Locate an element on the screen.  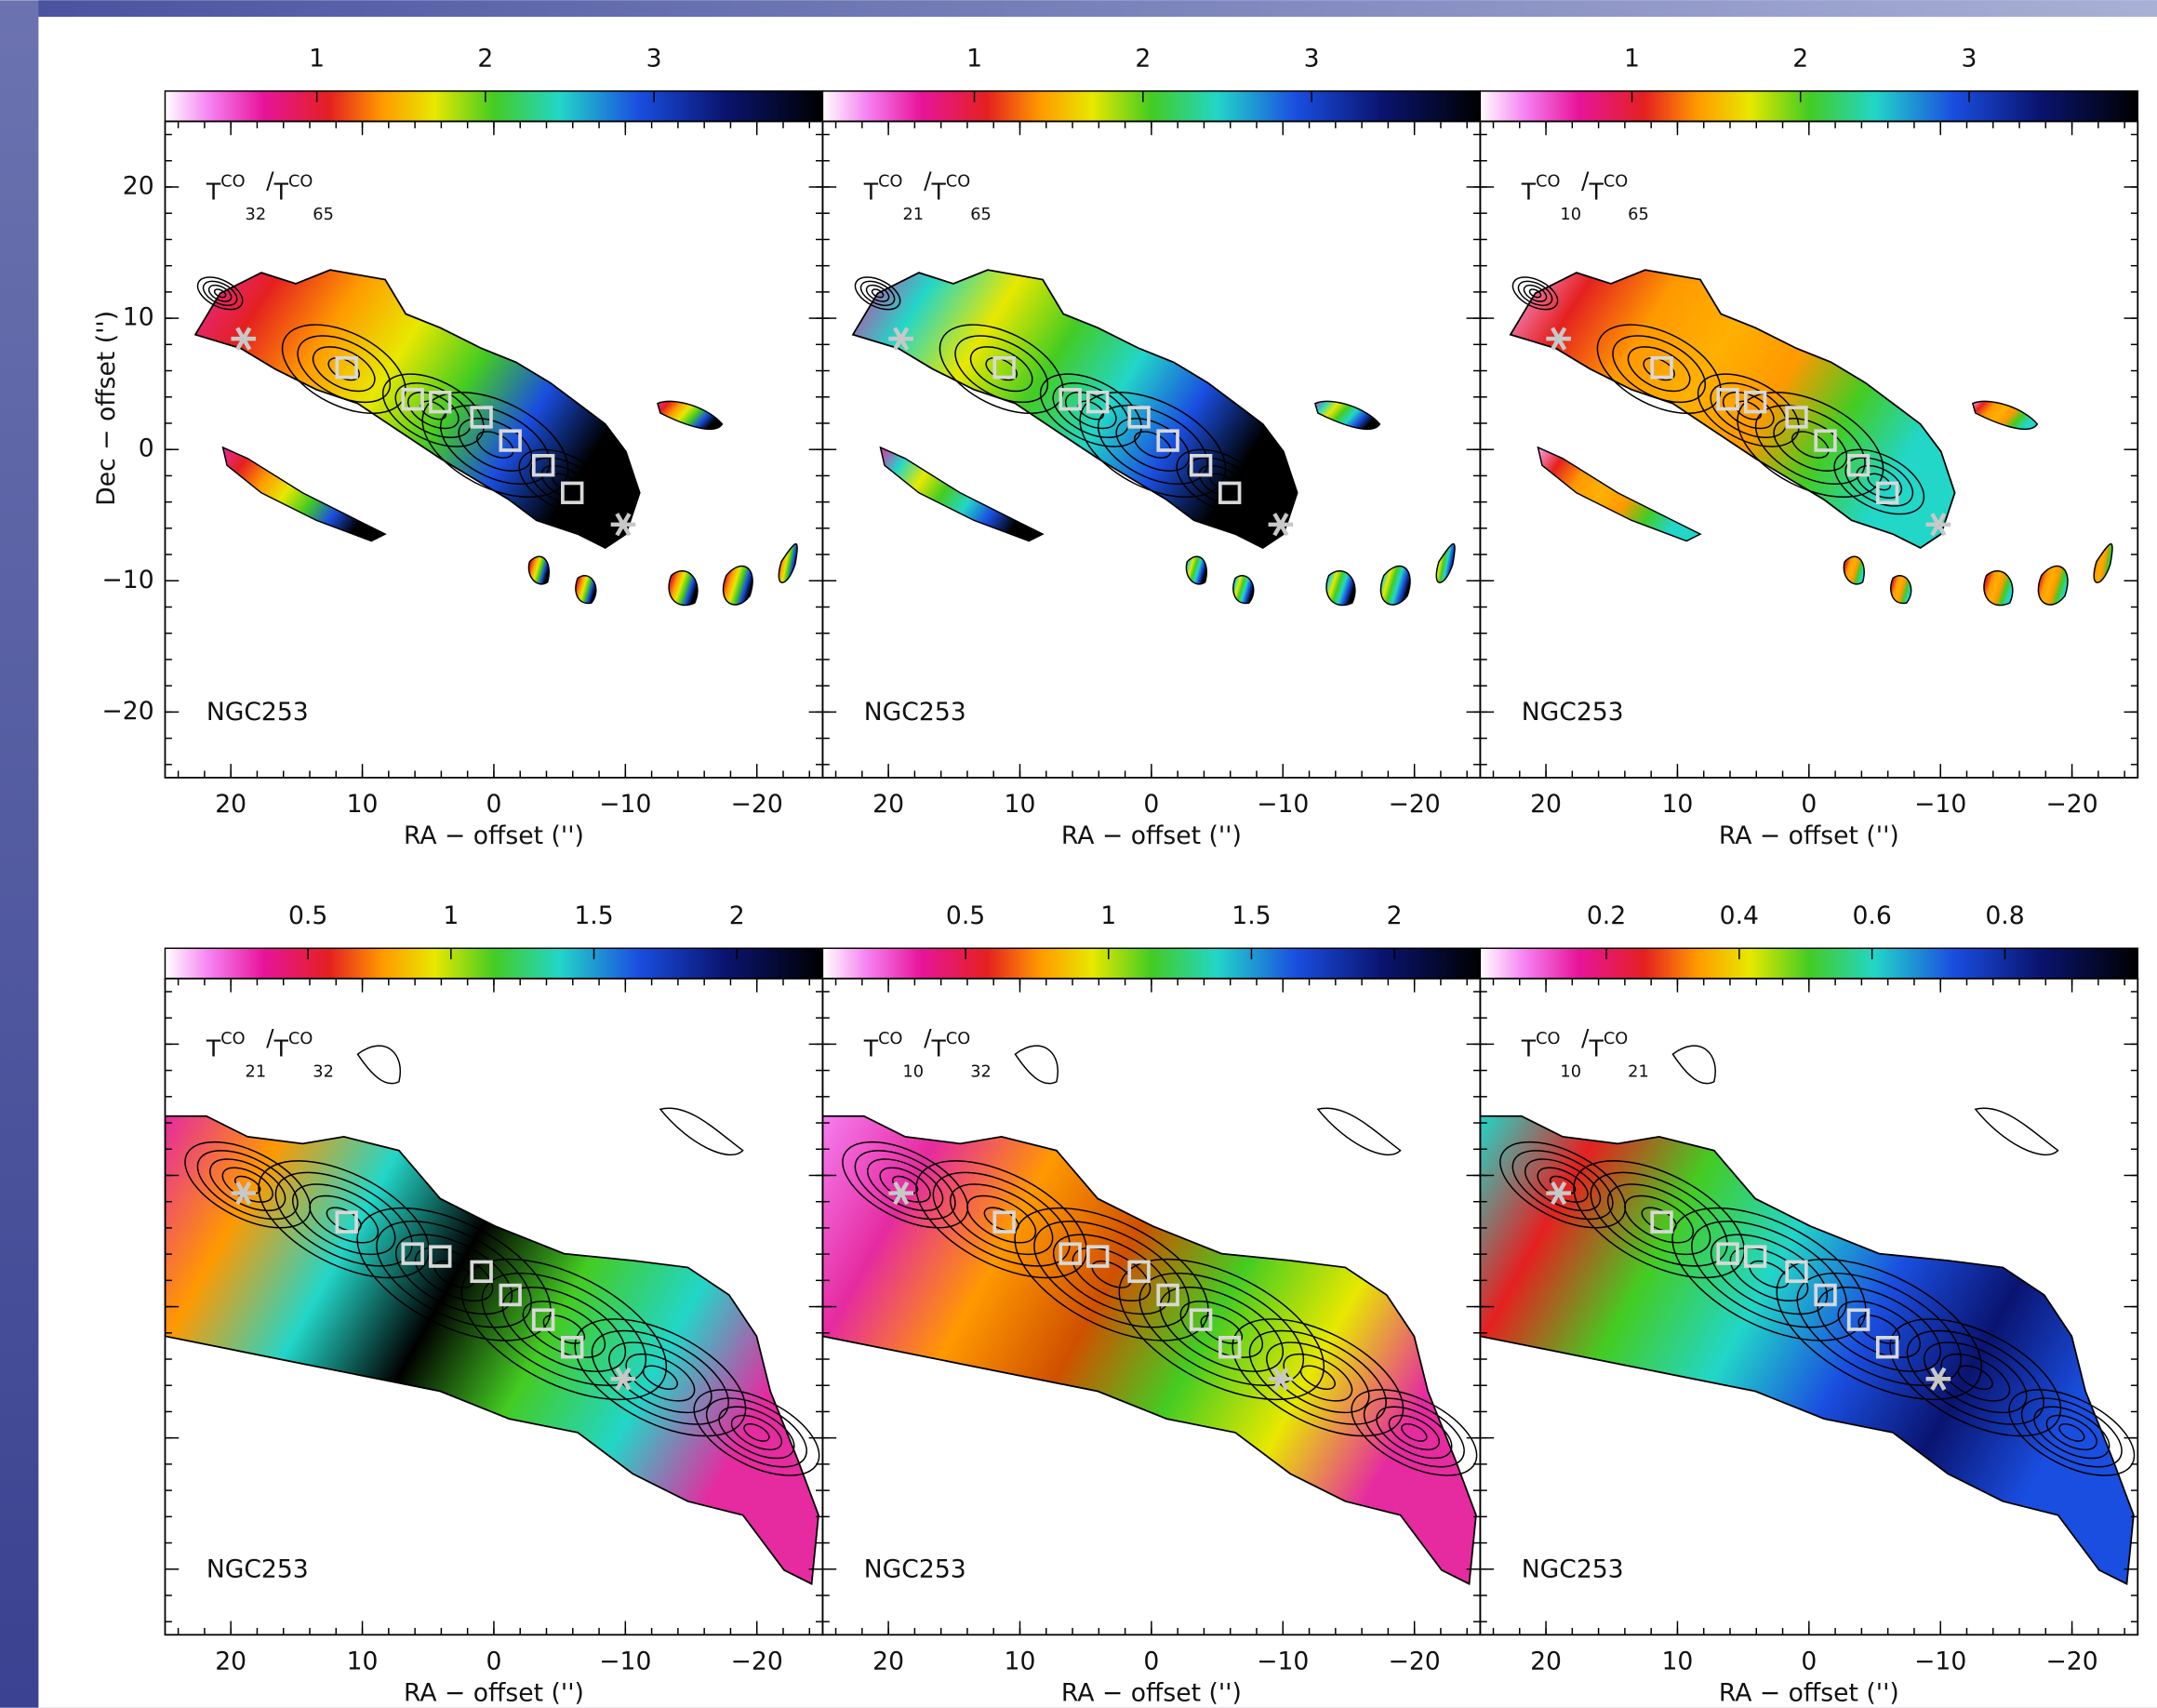
y-axis-label: Dec − offset ('') is located at coordinates (106, 408).